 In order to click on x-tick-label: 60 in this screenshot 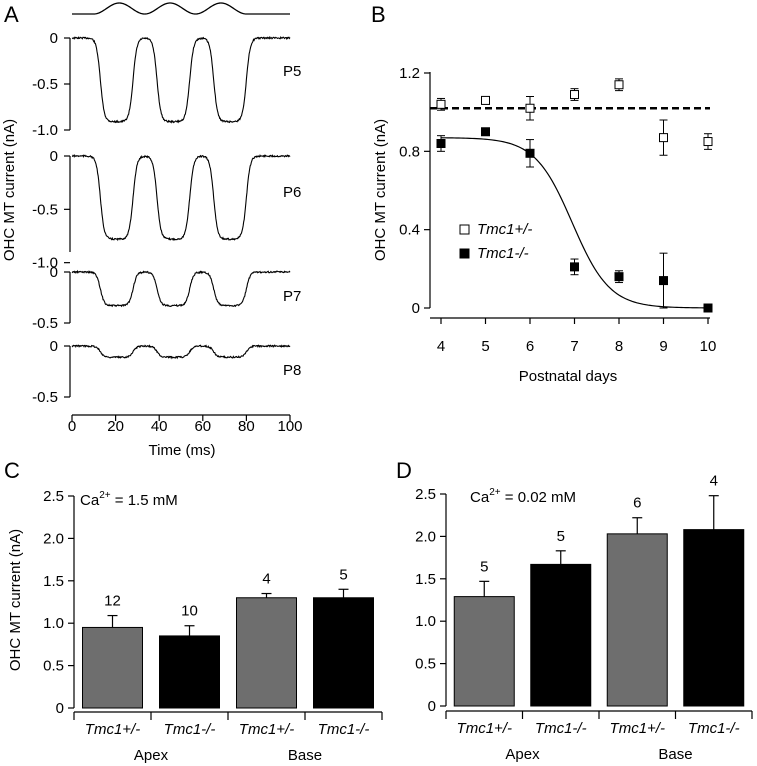, I will do `click(202, 426)`.